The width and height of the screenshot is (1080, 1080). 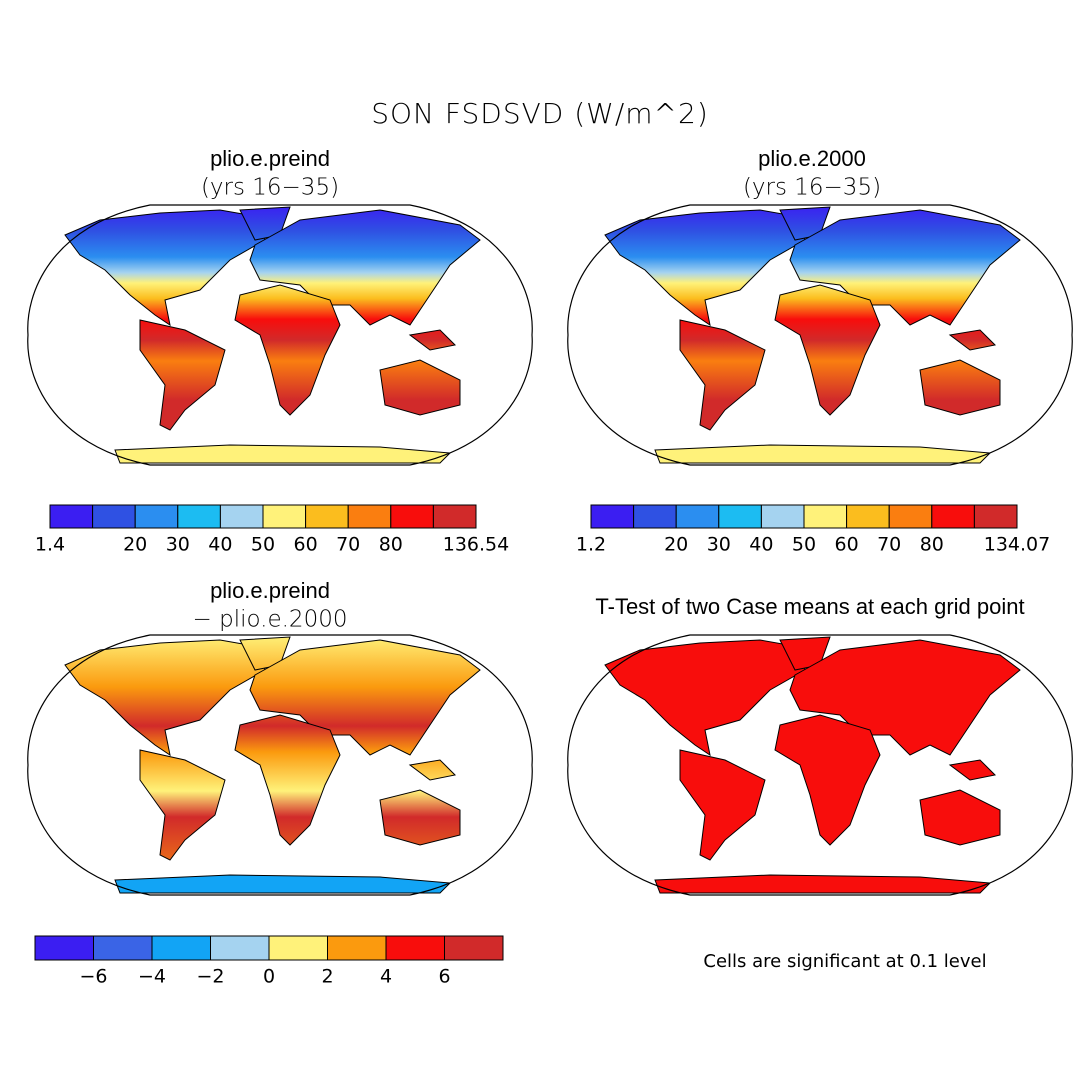 What do you see at coordinates (844, 961) in the screenshot?
I see `note: Cells are significant at 0.1 level` at bounding box center [844, 961].